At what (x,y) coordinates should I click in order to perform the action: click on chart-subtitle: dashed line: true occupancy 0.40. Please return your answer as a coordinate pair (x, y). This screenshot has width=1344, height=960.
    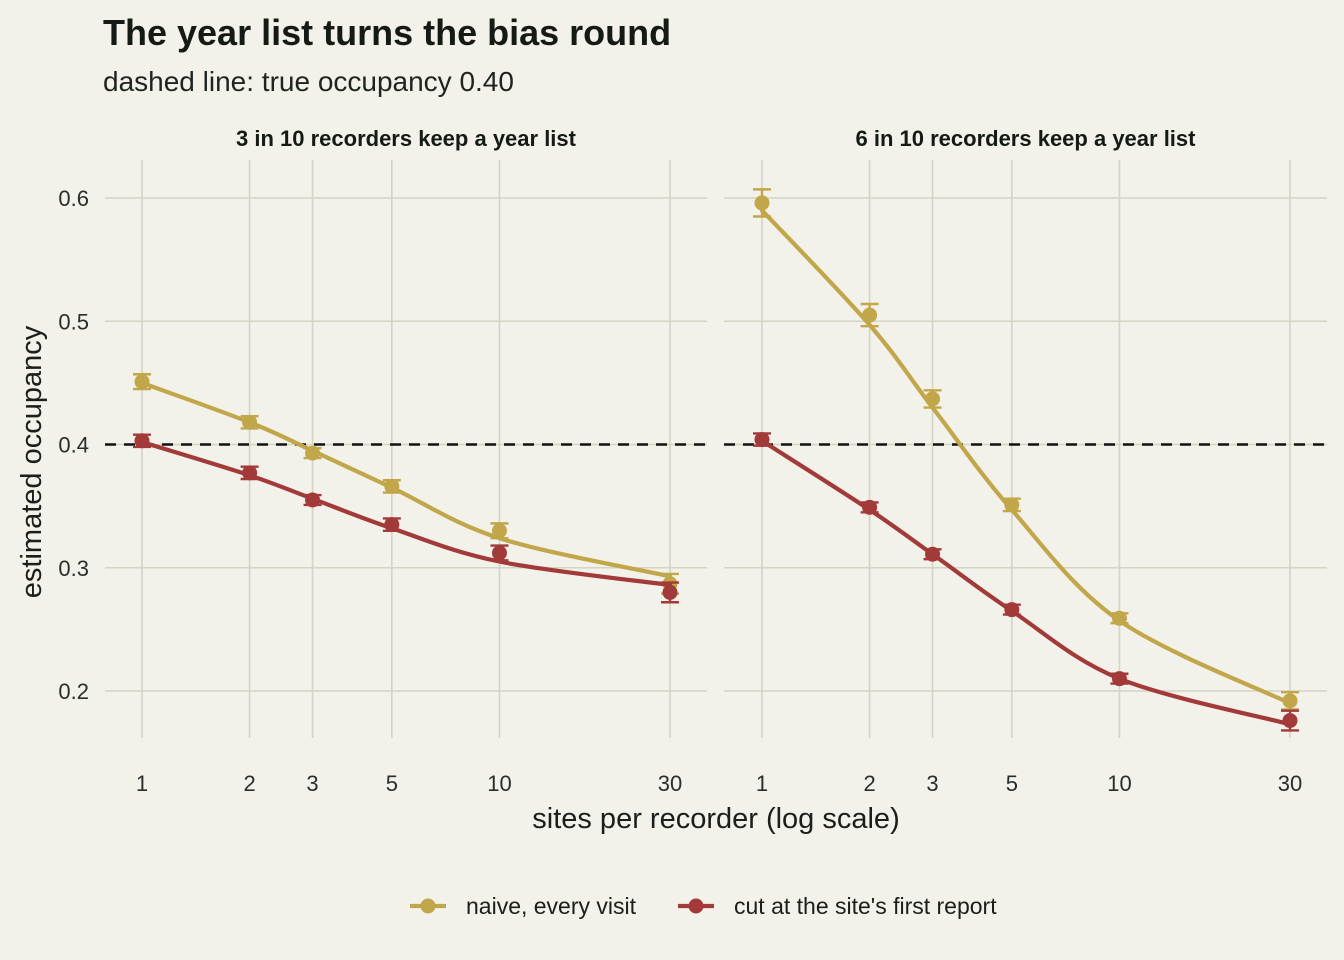
    Looking at the image, I should click on (308, 81).